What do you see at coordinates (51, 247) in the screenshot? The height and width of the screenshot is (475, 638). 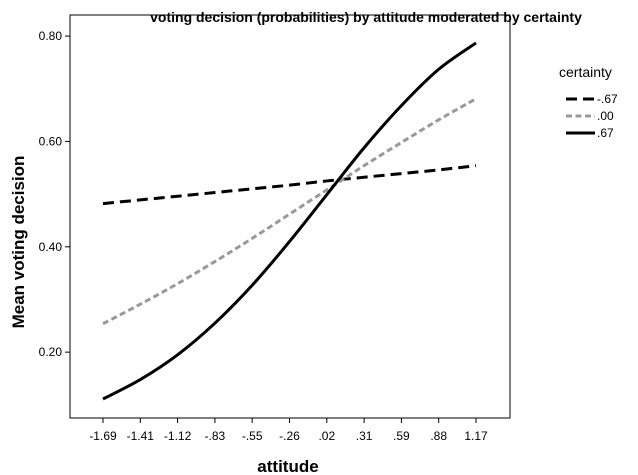 I see `y-tick-label: 0.40` at bounding box center [51, 247].